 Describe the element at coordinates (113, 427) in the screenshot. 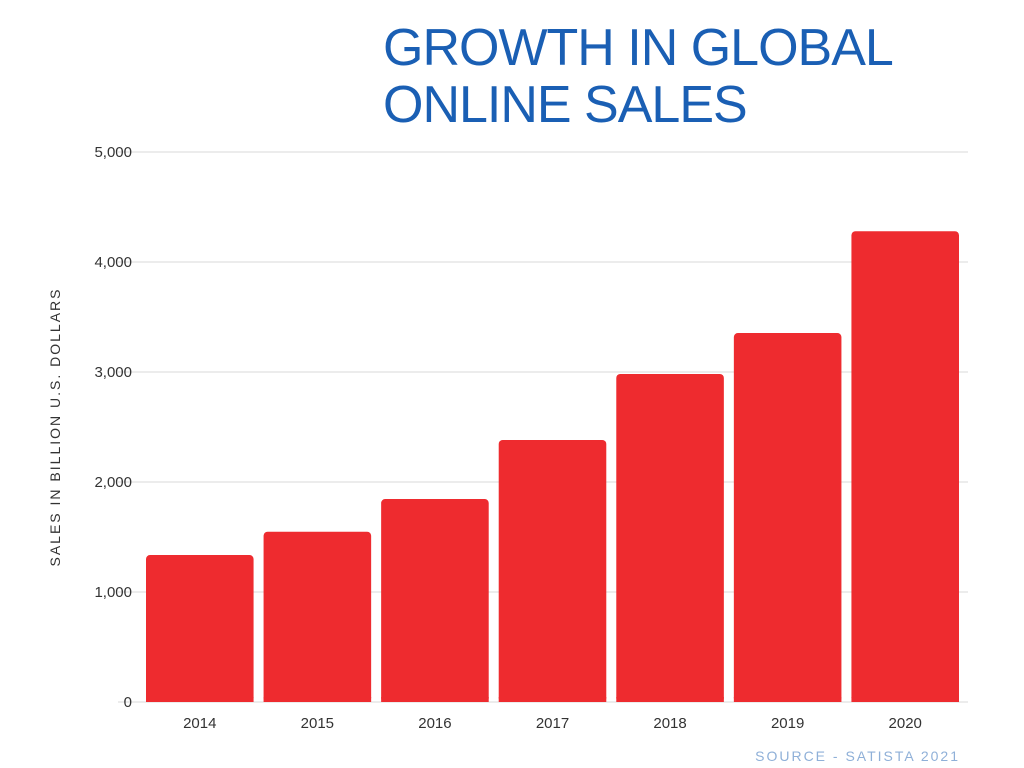

I see `y-axis-ticks: 0 1,000 2,000 3,000 4,000 5,000` at that location.